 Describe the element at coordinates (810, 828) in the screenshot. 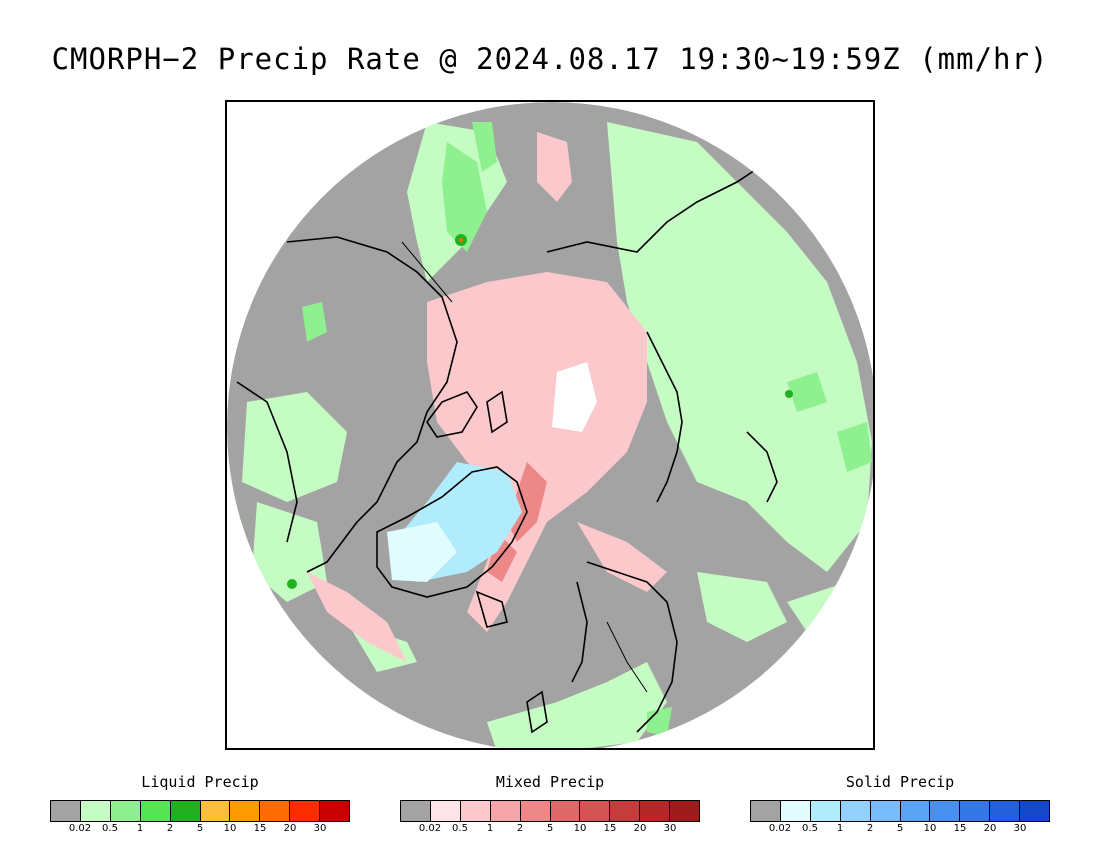

I see `legend-solid-tick: 0.5` at that location.